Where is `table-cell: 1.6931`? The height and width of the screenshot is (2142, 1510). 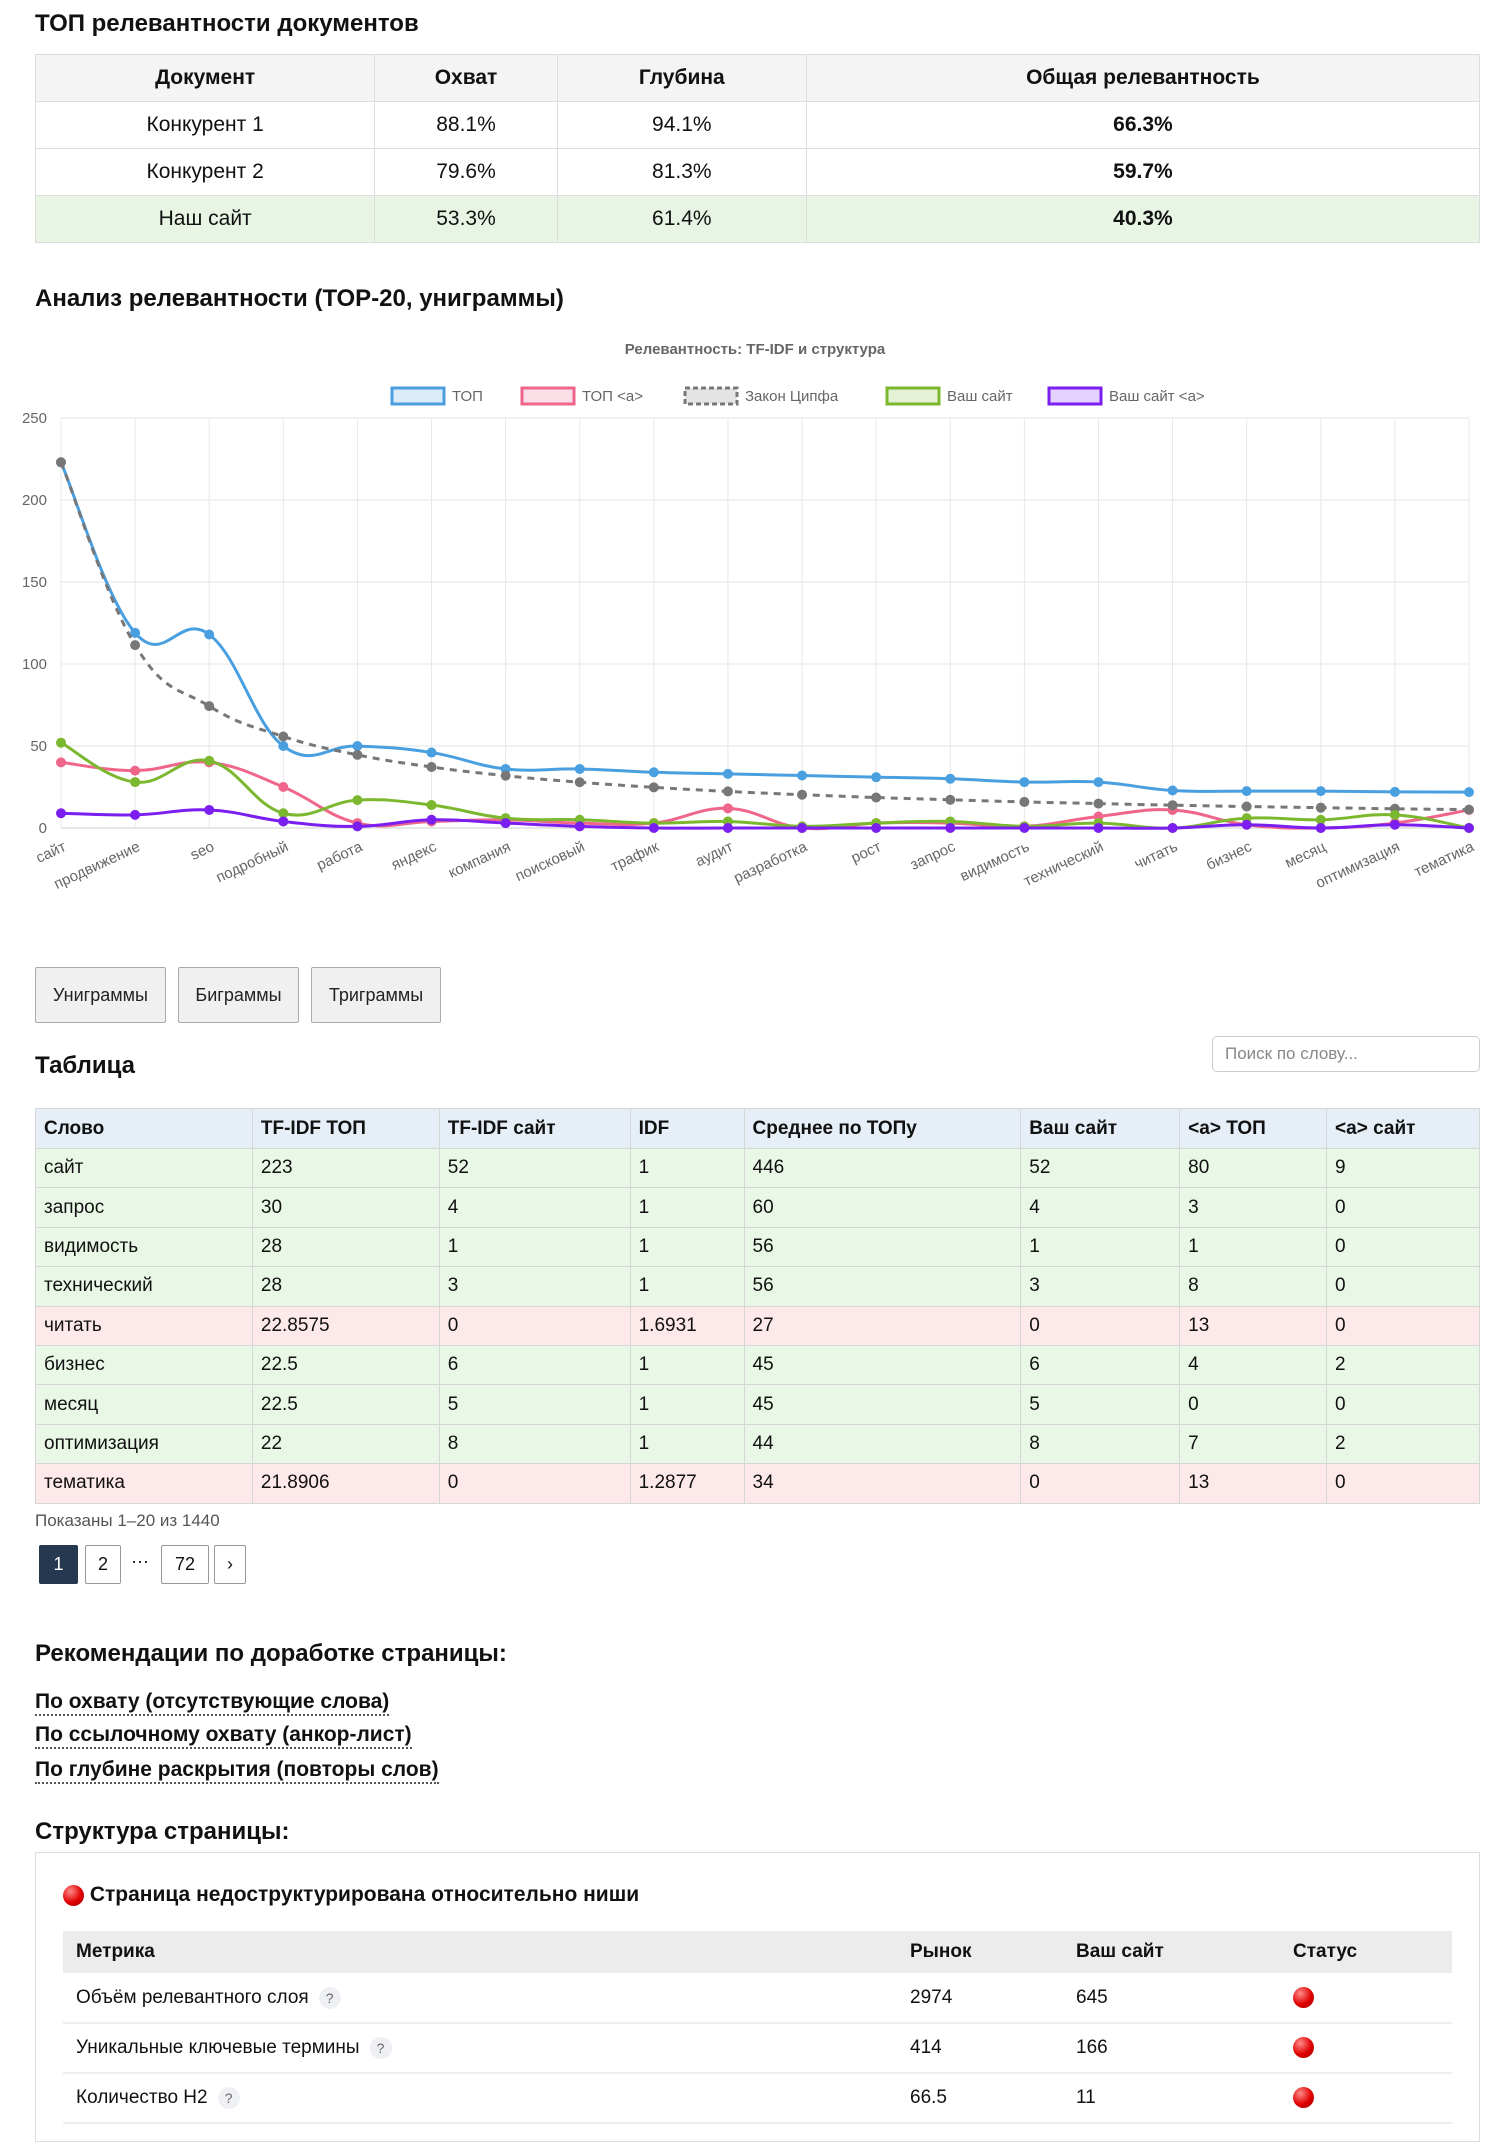 table-cell: 1.6931 is located at coordinates (687, 1325).